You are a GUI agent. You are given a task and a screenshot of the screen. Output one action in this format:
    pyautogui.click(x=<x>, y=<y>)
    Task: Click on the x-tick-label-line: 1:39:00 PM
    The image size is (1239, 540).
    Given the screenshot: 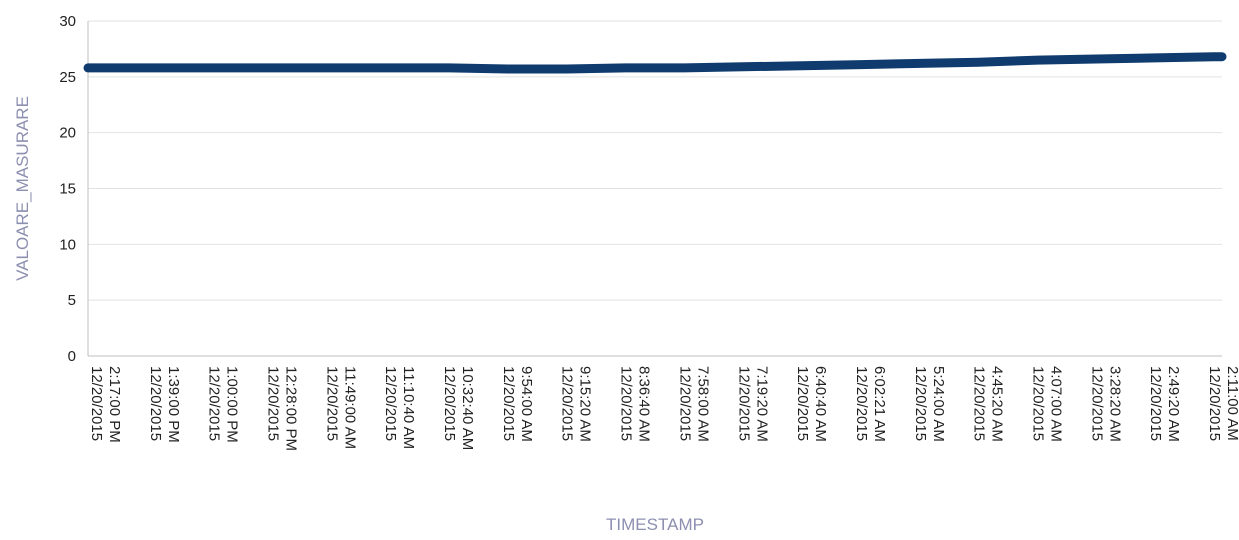 What is the action you would take?
    pyautogui.click(x=173, y=404)
    